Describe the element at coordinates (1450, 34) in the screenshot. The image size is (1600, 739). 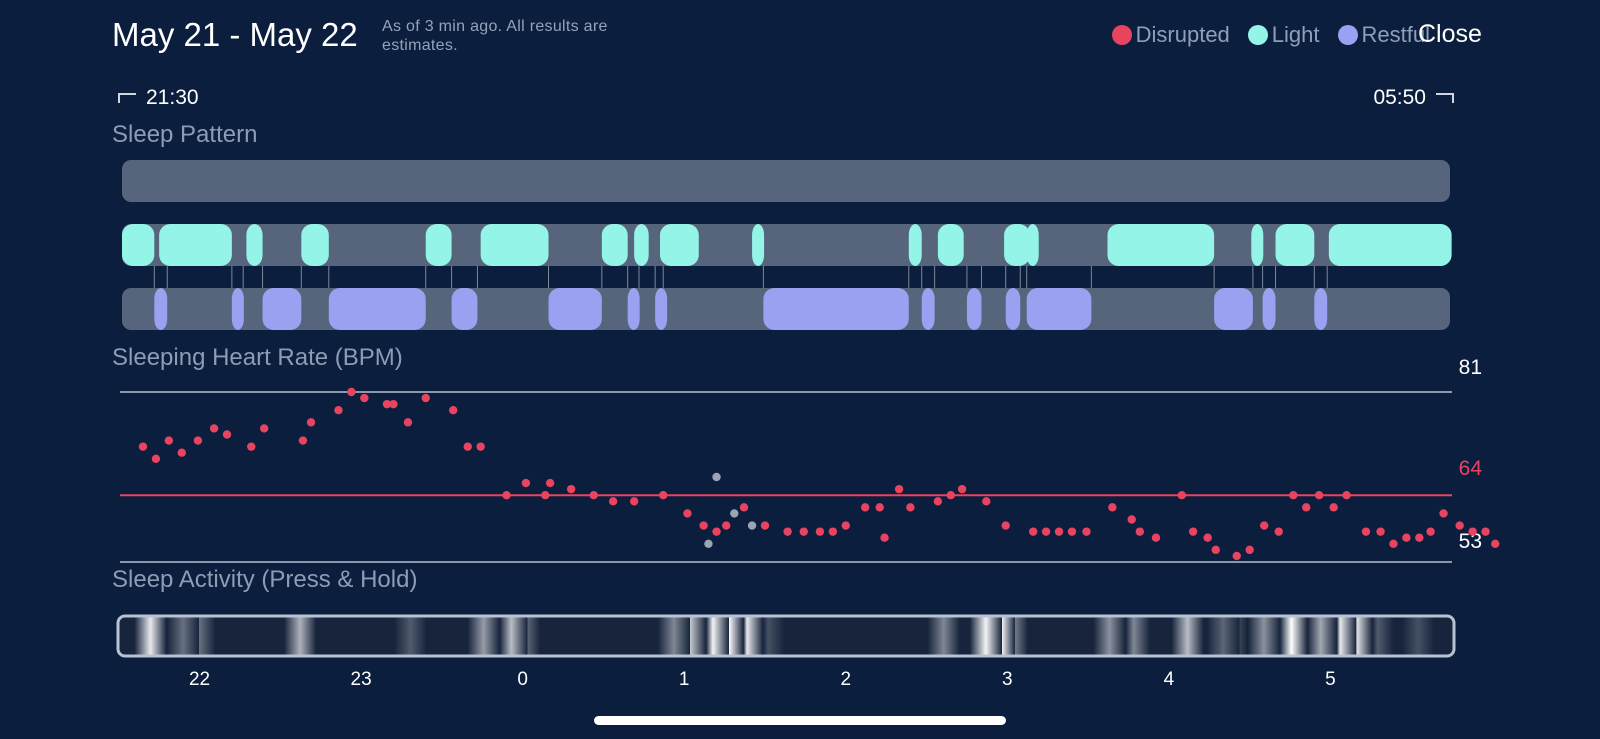
I see `close-button: Close` at that location.